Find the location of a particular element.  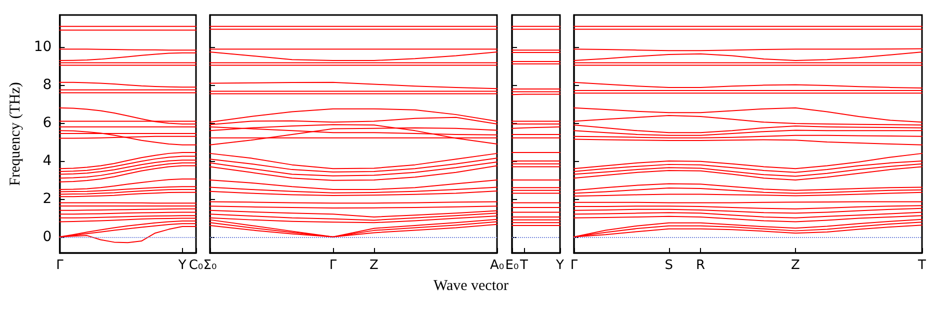

y-tick-label: 10 is located at coordinates (43, 47).